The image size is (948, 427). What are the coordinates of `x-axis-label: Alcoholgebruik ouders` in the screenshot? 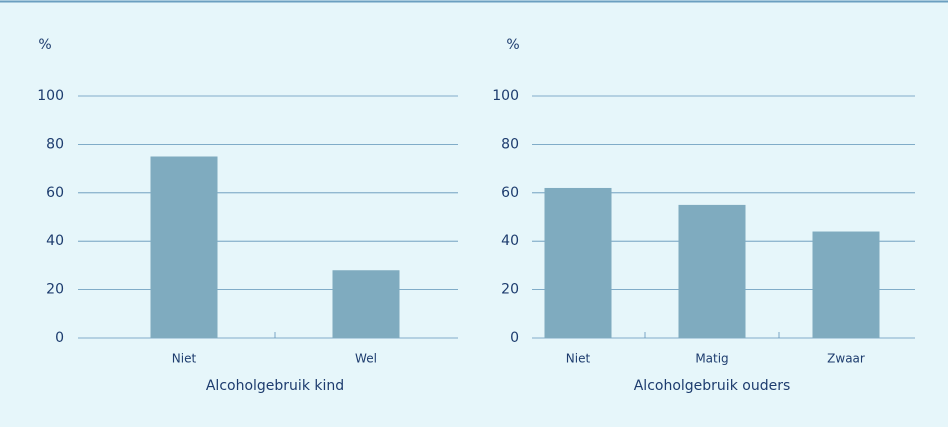 It's located at (712, 386).